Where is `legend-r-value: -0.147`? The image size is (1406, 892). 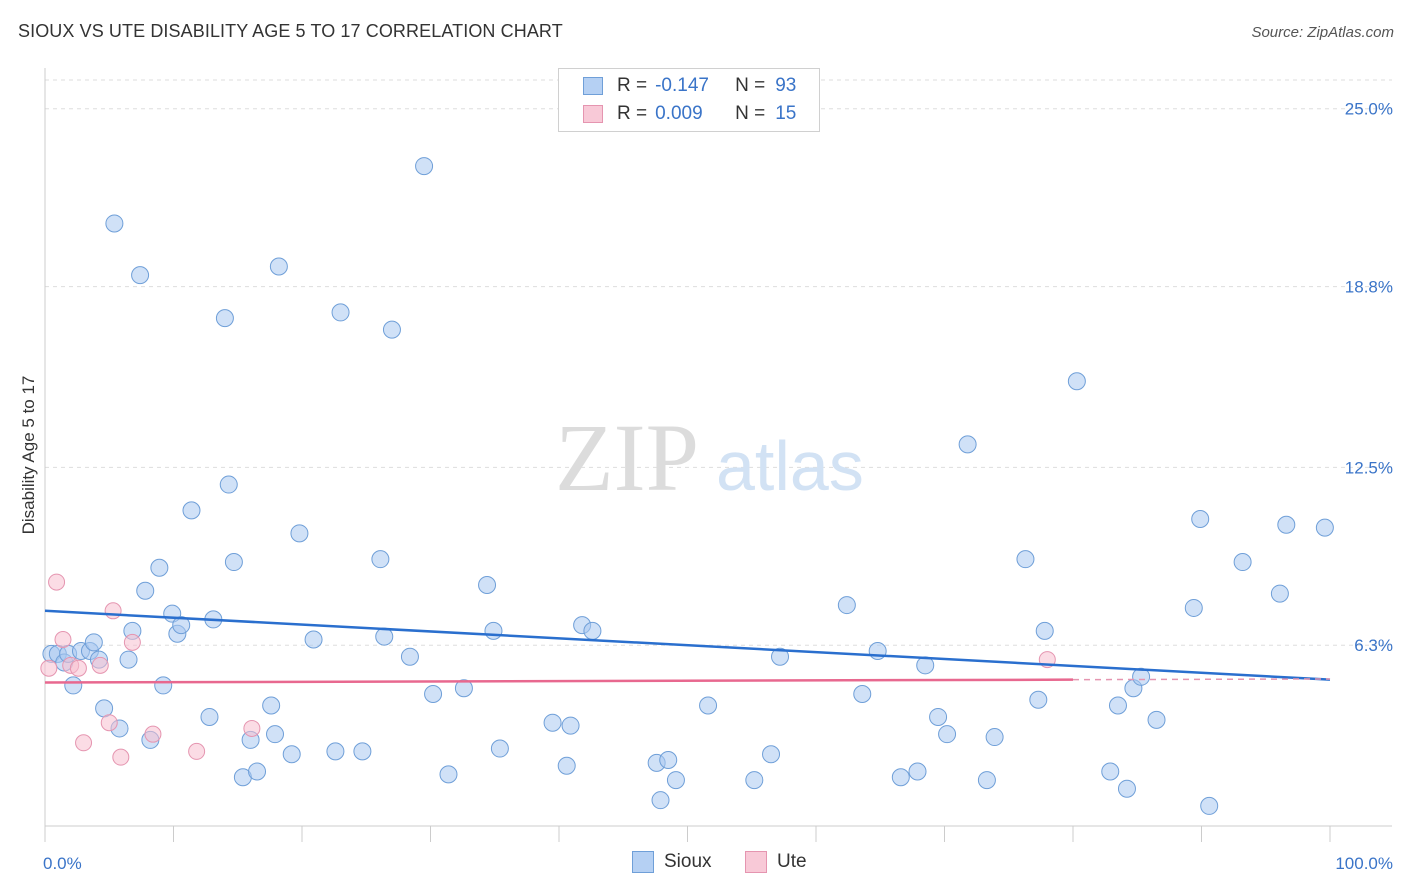 legend-r-value: -0.147 is located at coordinates (682, 85).